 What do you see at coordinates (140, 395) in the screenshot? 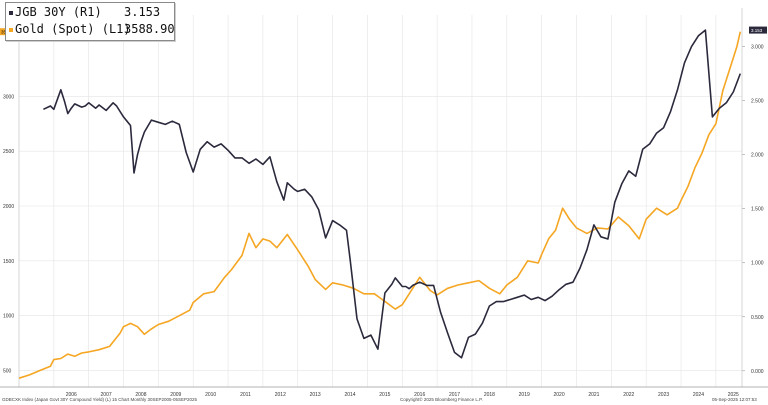
I see `x-tick-label: 2008` at bounding box center [140, 395].